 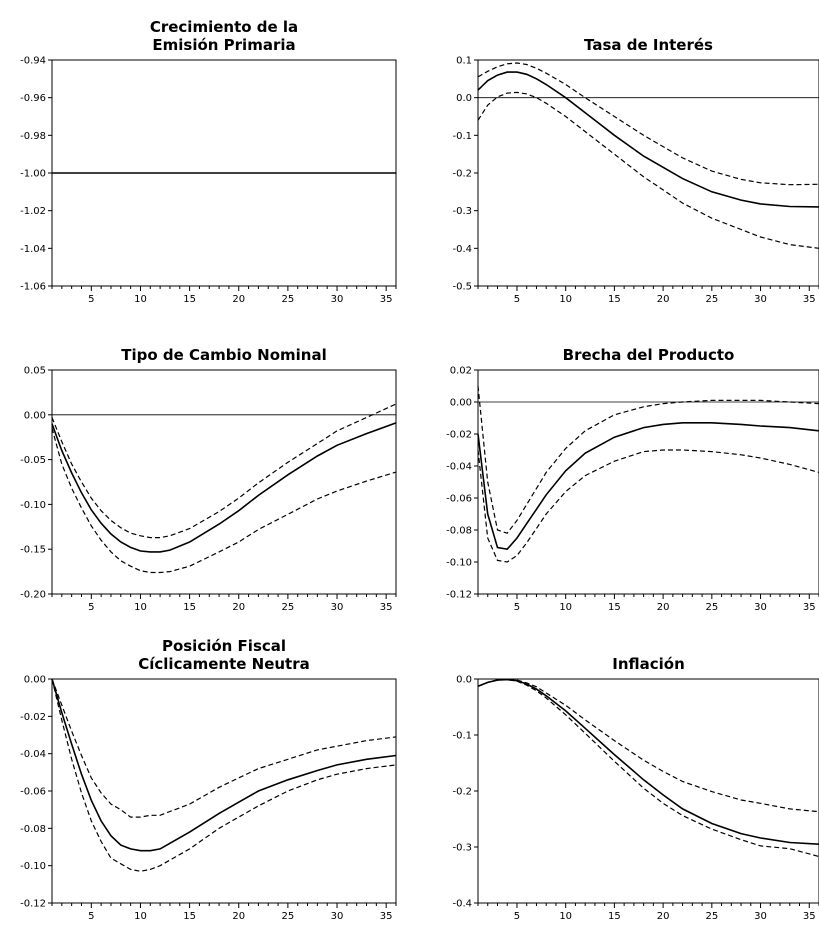 I want to click on y-tick-label: -0.96, so click(x=33, y=98).